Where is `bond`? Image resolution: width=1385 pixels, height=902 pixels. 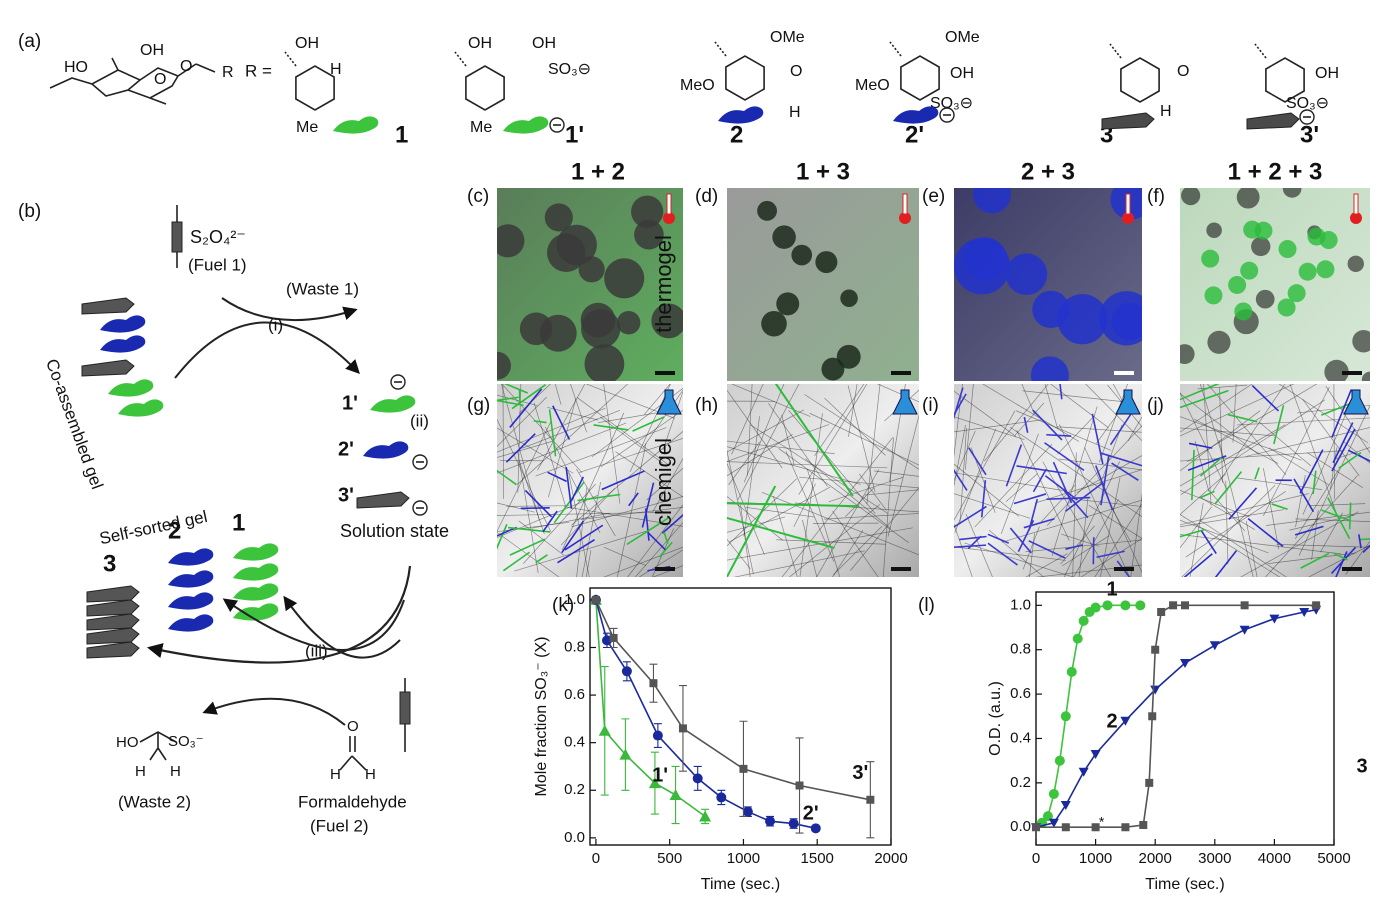 bond is located at coordinates (290, 59).